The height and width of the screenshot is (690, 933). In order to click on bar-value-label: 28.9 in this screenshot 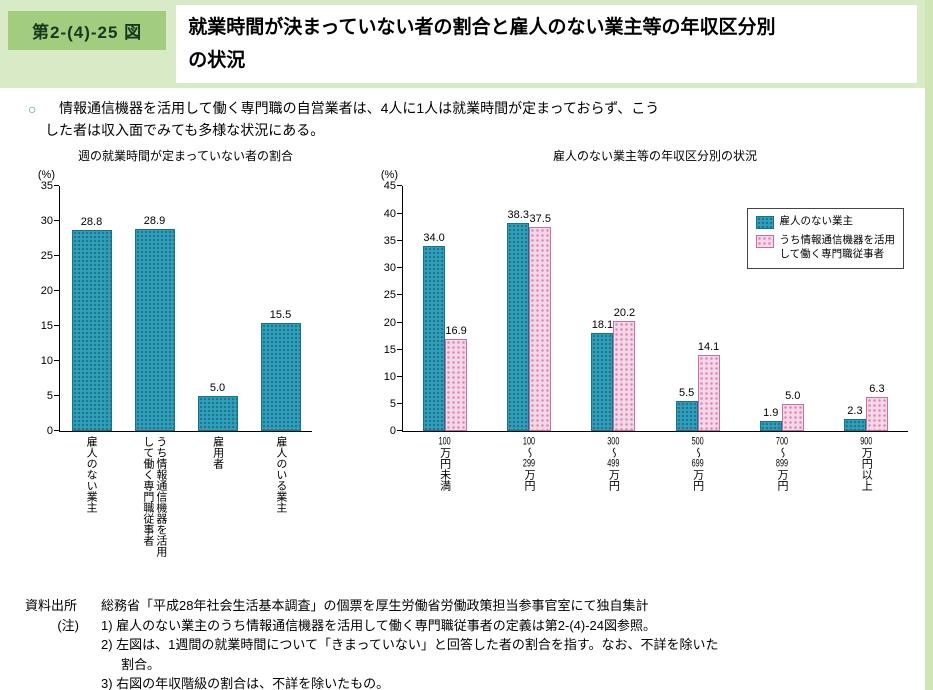, I will do `click(154, 221)`.